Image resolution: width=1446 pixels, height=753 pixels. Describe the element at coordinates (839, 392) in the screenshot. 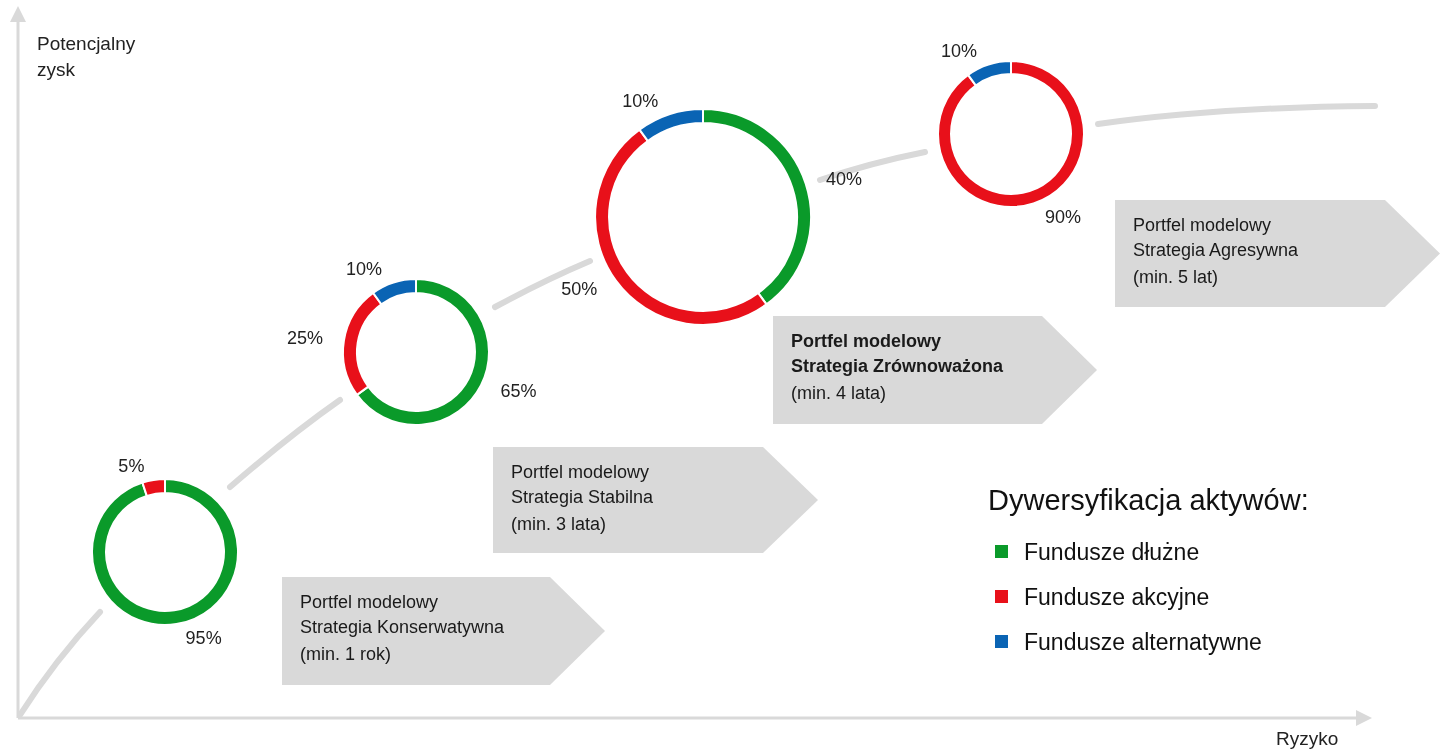

I see `text: (min. 4 lata)` at that location.